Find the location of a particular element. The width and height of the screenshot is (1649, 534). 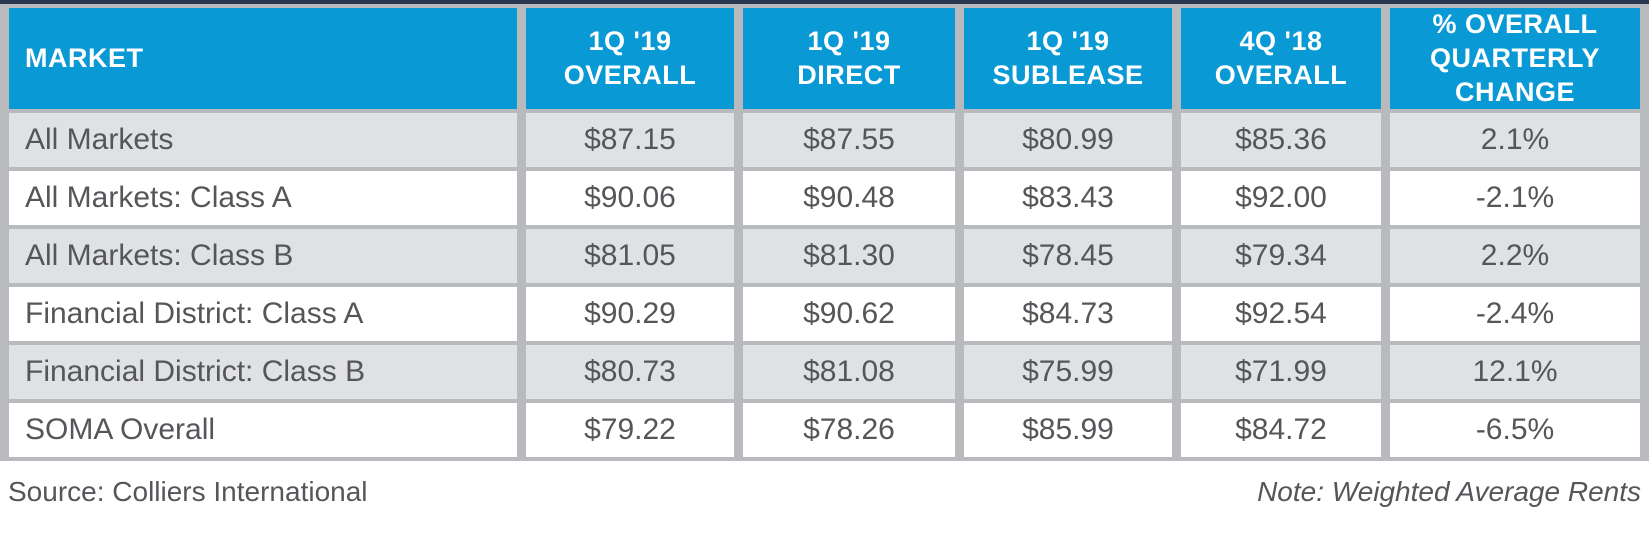

rate-cell: $92.00 is located at coordinates (1281, 198).